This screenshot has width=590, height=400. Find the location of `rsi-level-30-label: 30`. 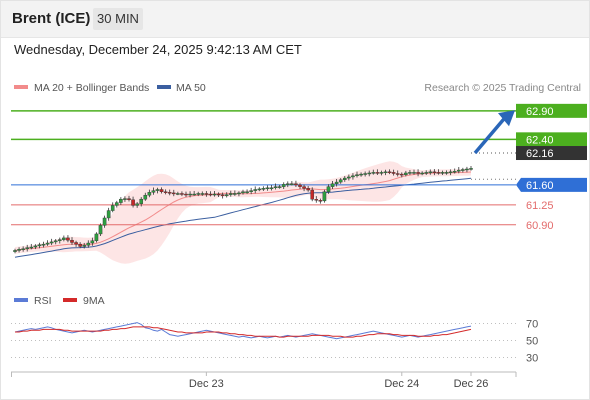

rsi-level-30-label: 30 is located at coordinates (532, 359).